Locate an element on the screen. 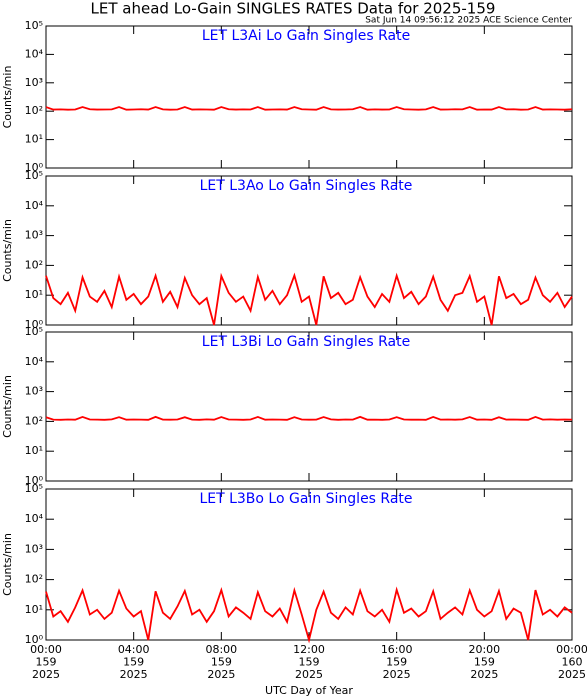 This screenshot has height=700, width=587. panel-title: LET L3Bo Lo Gain Singles Rate is located at coordinates (305, 499).